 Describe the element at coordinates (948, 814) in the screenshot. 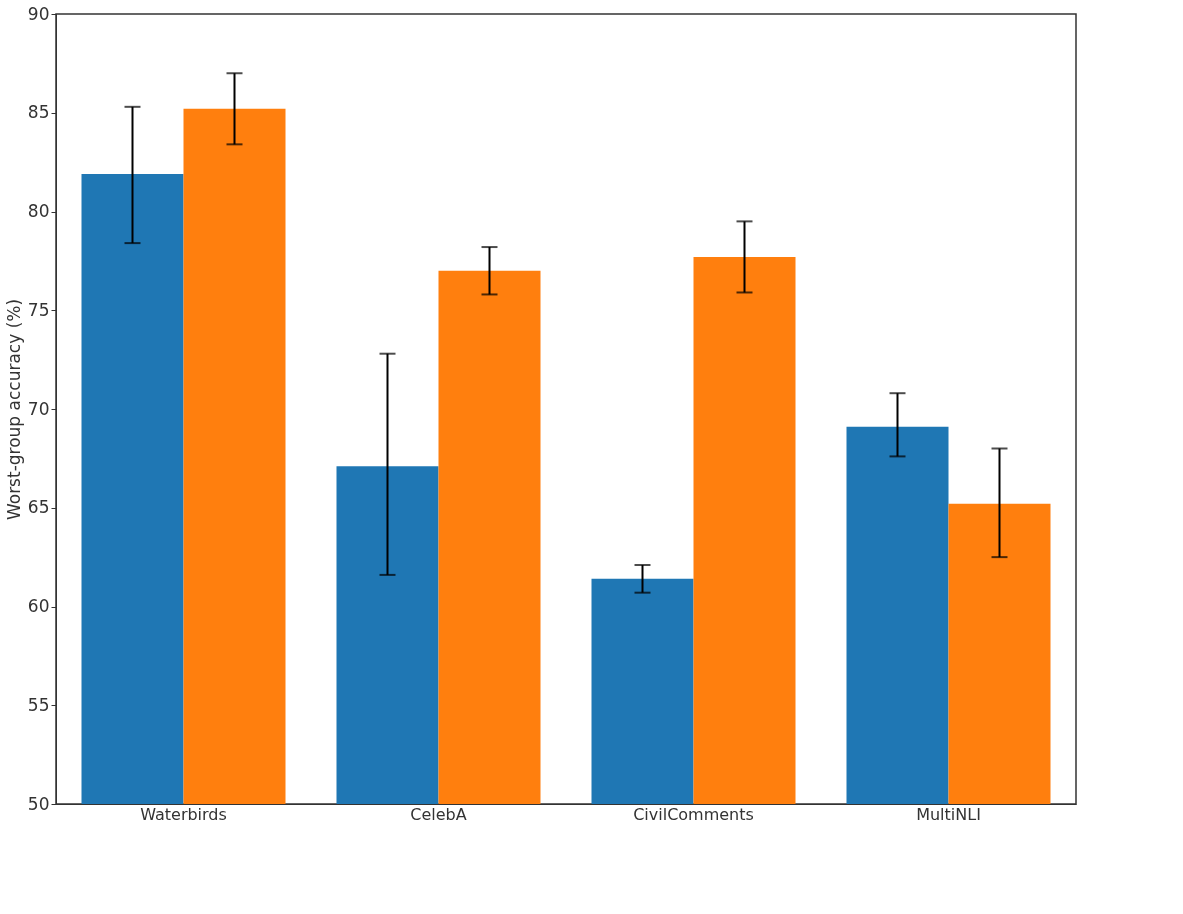

I see `x-tick-label: MultiNLI` at that location.